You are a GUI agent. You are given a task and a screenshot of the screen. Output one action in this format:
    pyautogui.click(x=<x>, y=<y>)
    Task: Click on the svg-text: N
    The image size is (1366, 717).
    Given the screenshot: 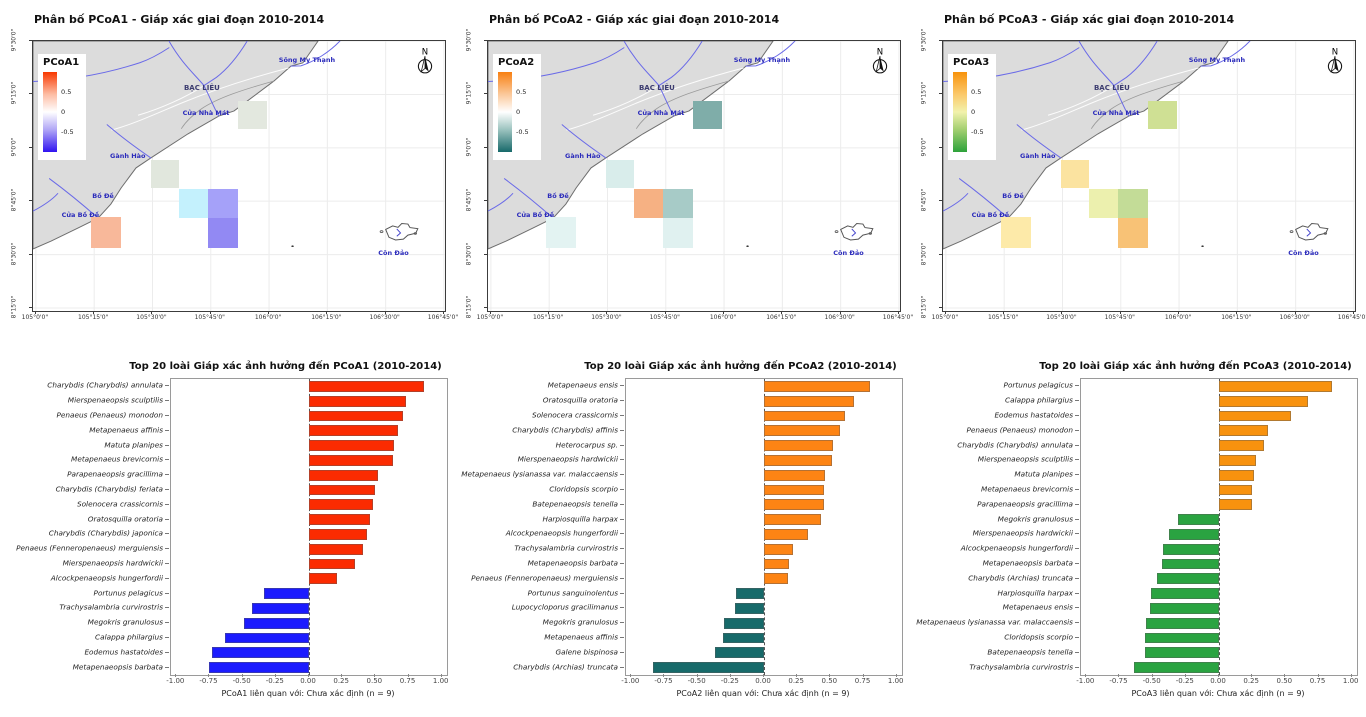 What is the action you would take?
    pyautogui.click(x=1335, y=53)
    